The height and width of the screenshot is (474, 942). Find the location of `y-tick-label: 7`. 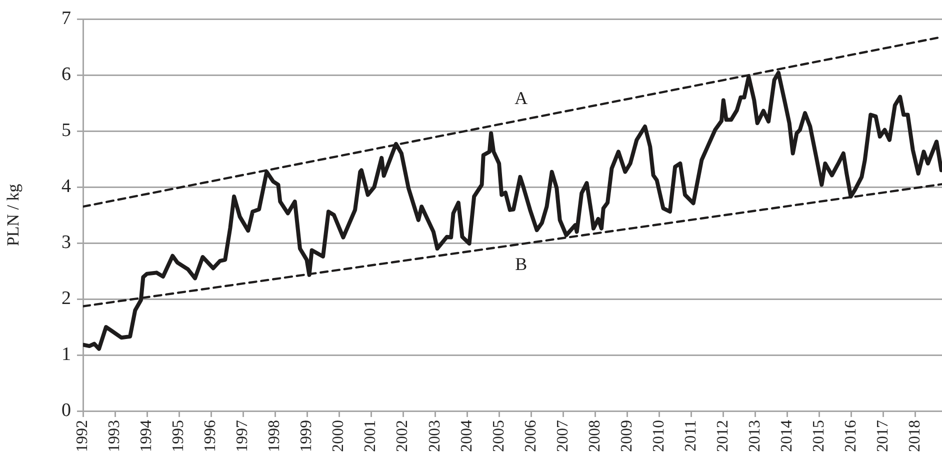

y-tick-label: 7 is located at coordinates (66, 18).